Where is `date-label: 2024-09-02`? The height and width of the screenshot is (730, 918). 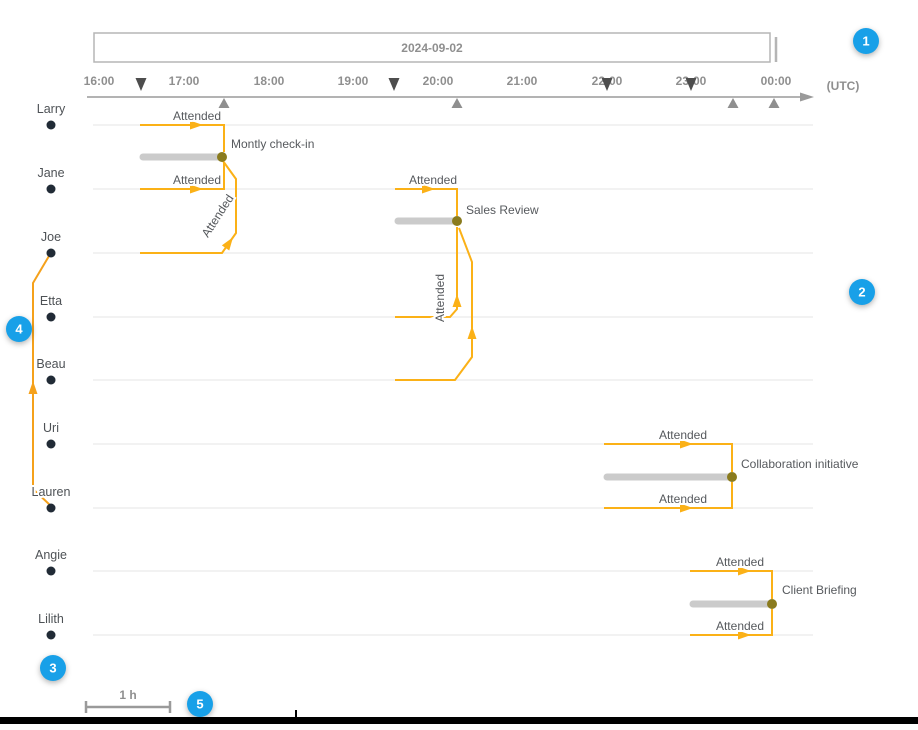
date-label: 2024-09-02 is located at coordinates (432, 48).